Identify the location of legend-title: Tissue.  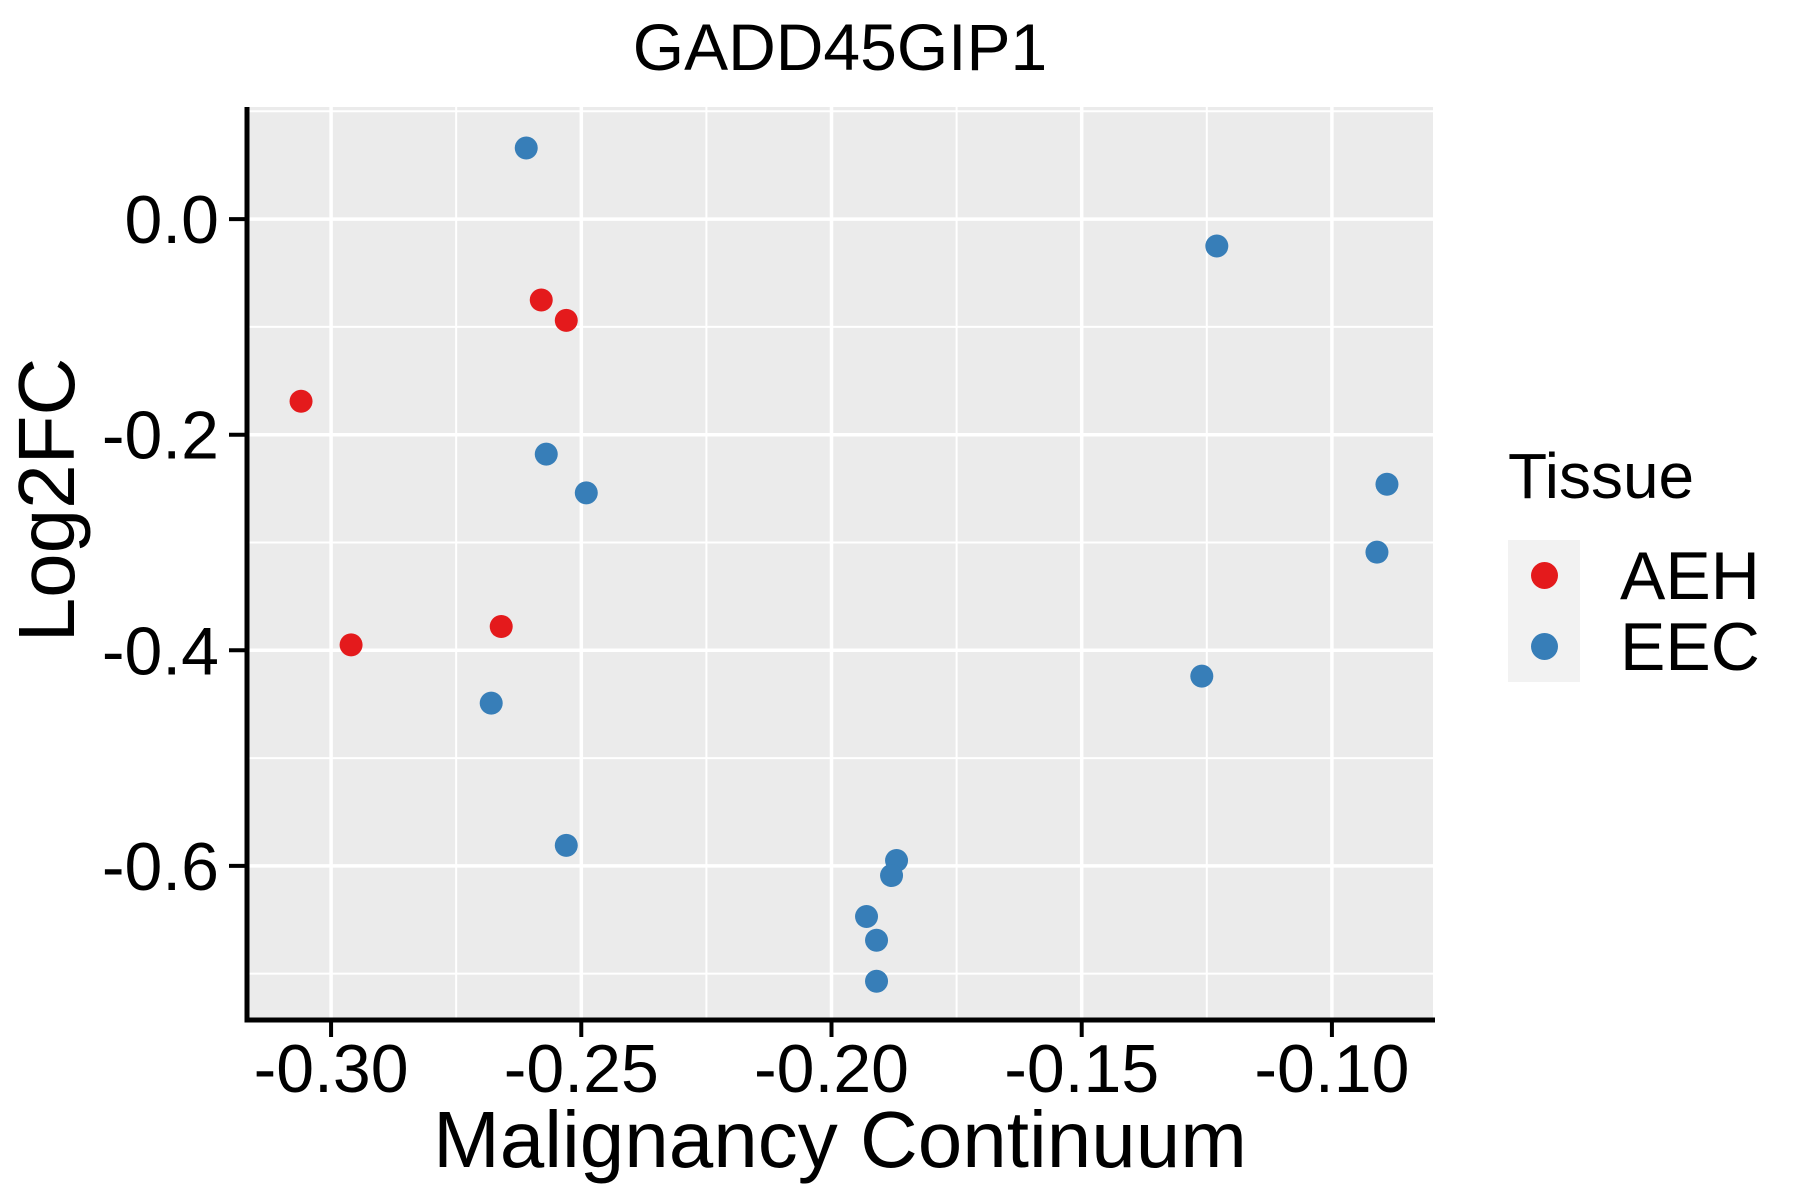
(1601, 476).